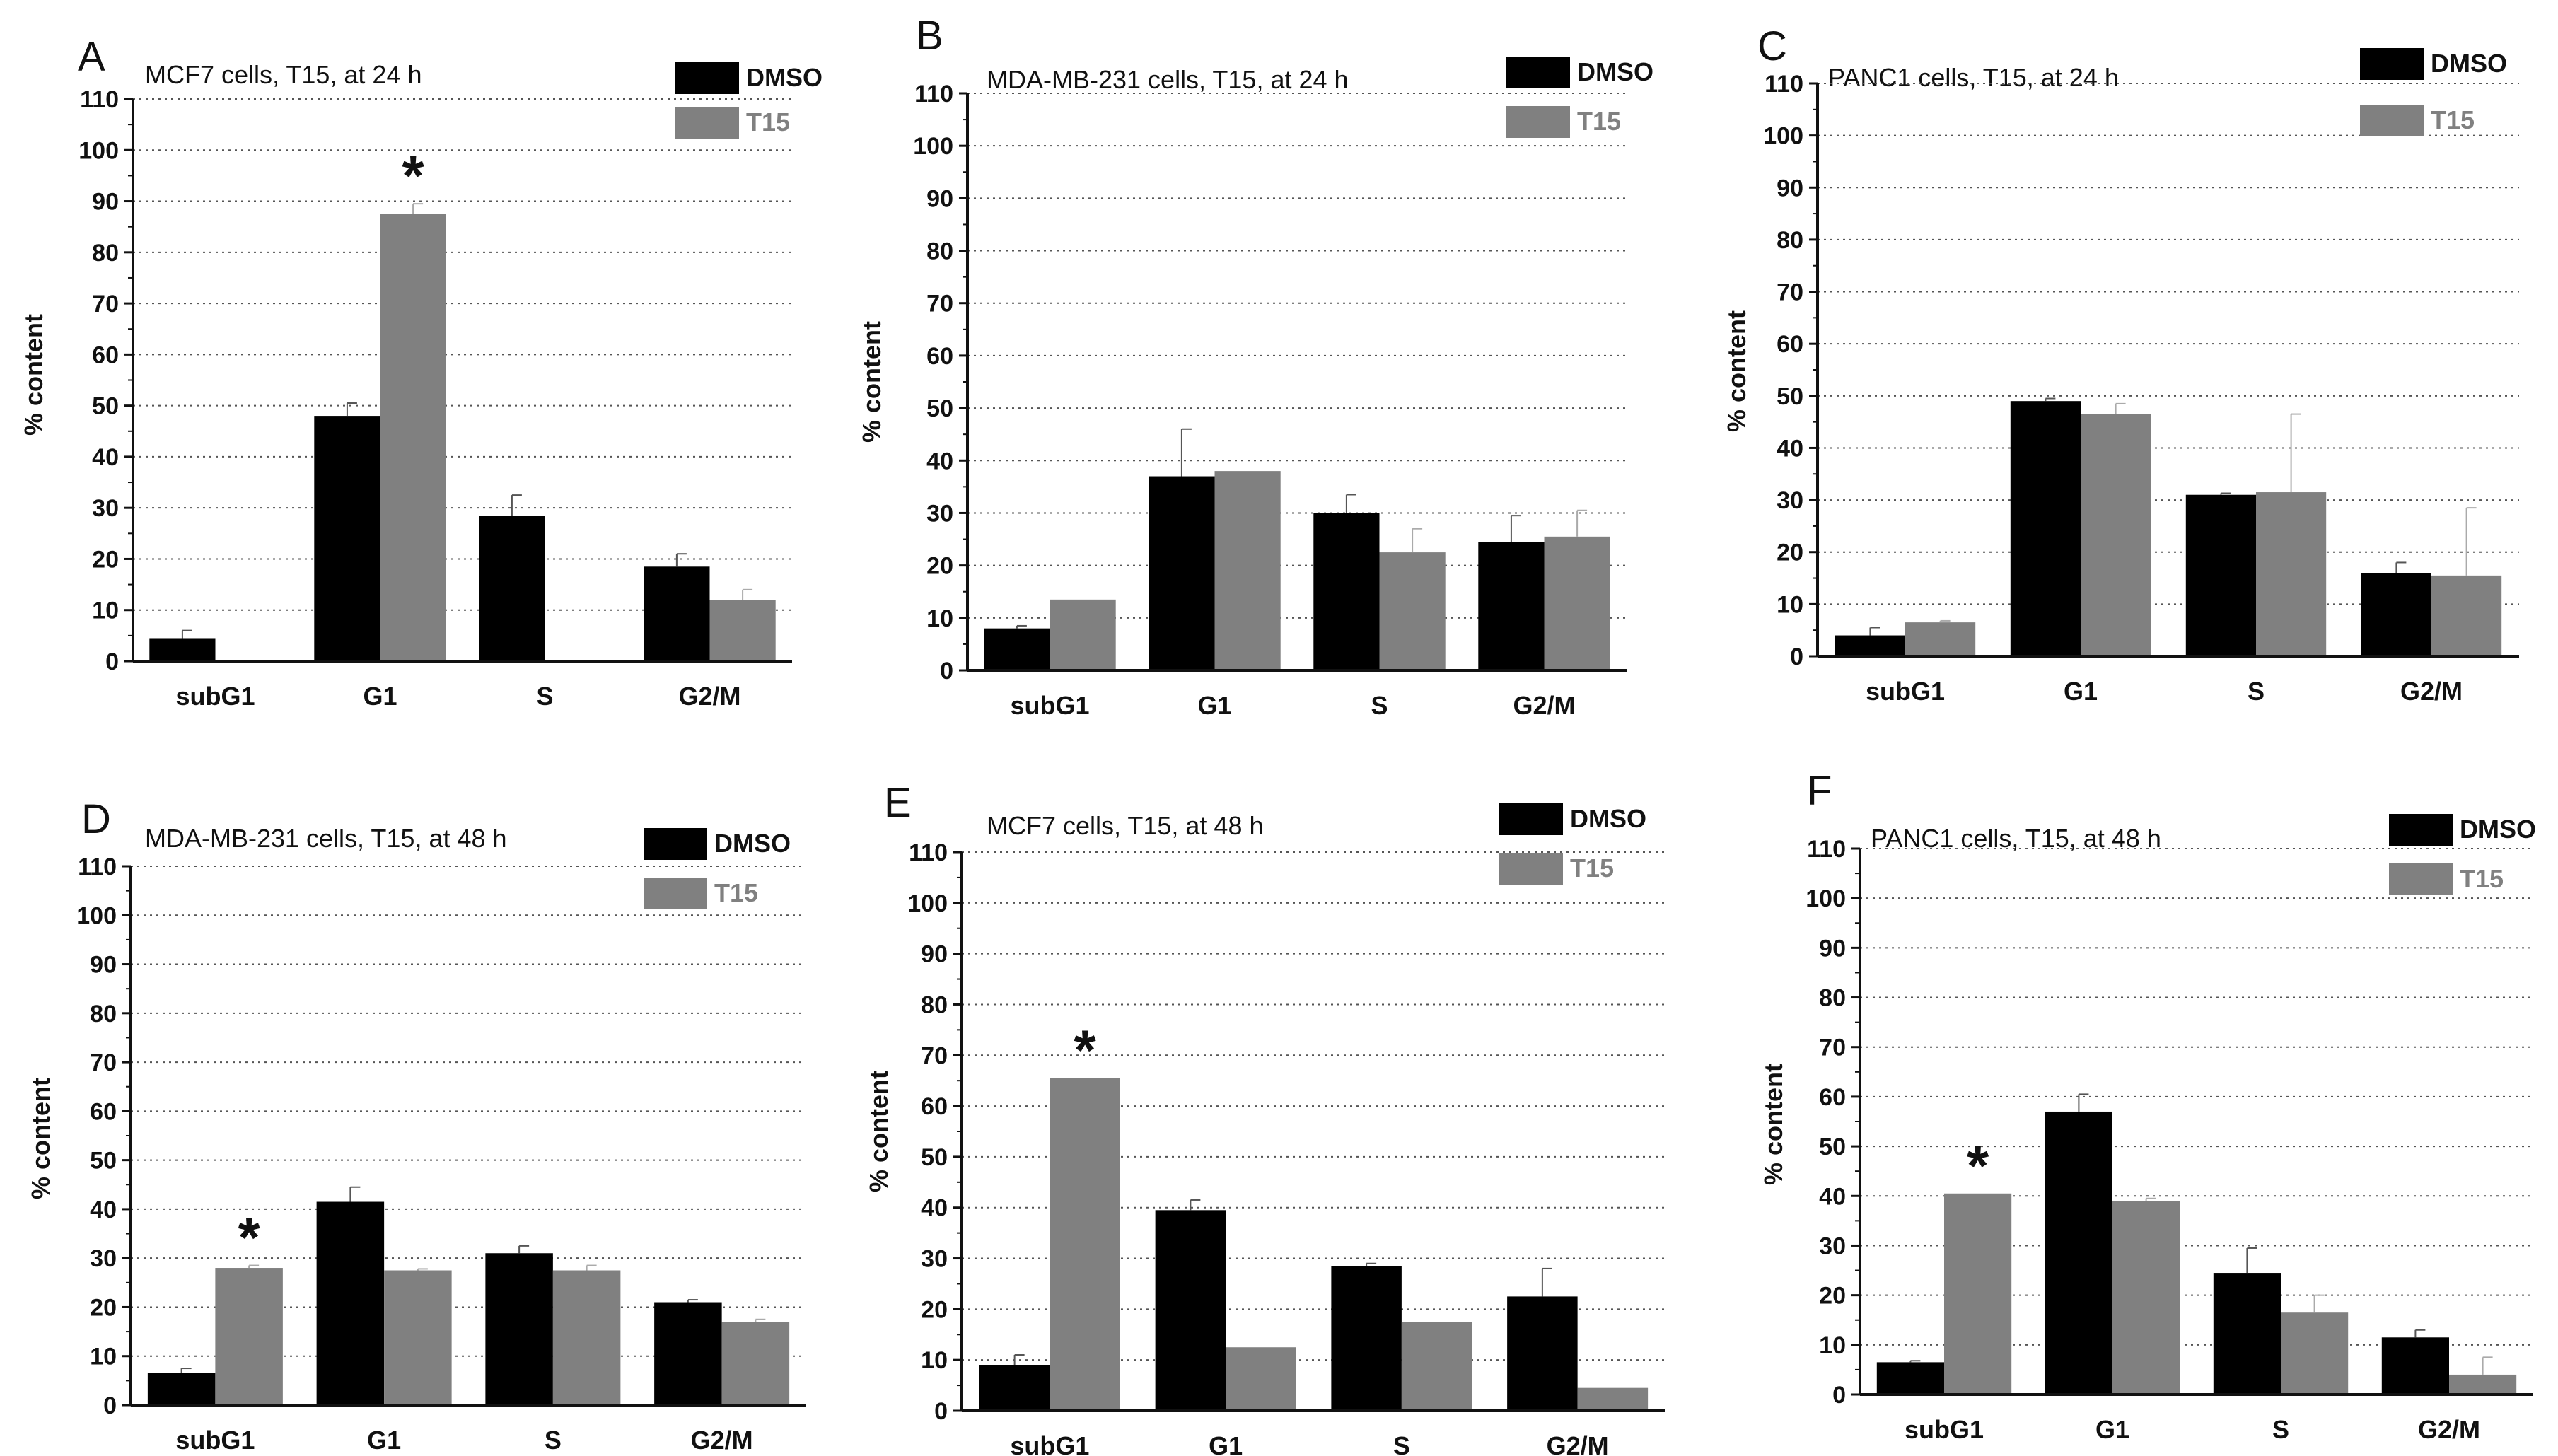  What do you see at coordinates (96, 819) in the screenshot?
I see `panel-letter: D` at bounding box center [96, 819].